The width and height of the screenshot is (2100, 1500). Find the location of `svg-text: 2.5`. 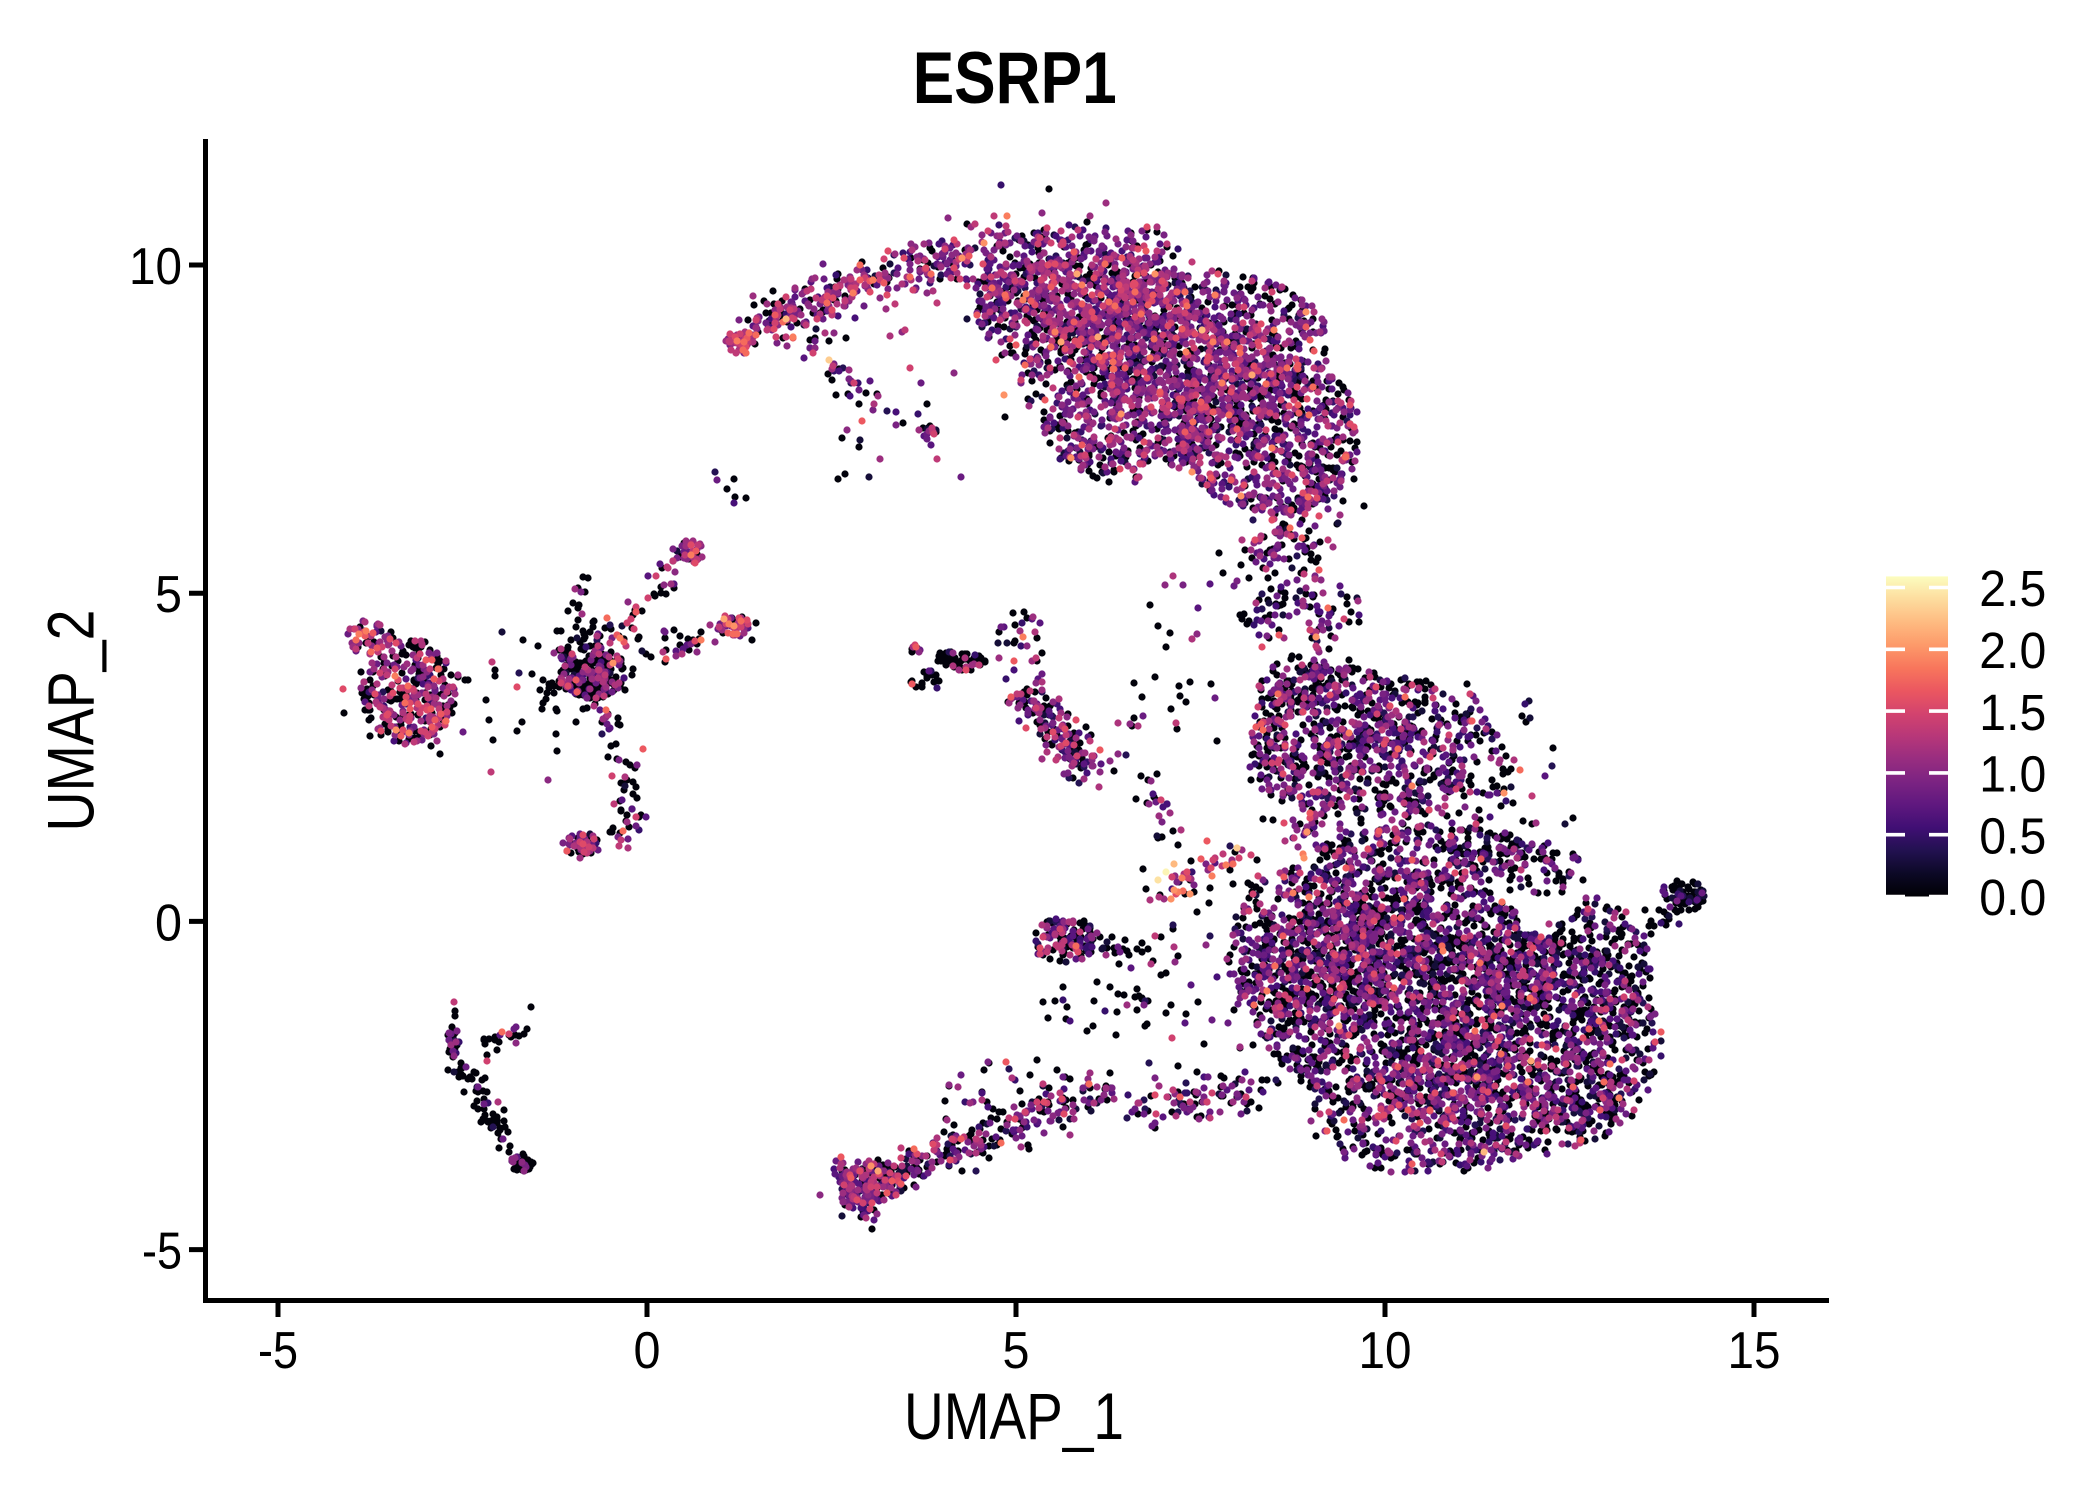

svg-text: 2.5 is located at coordinates (2012, 588).